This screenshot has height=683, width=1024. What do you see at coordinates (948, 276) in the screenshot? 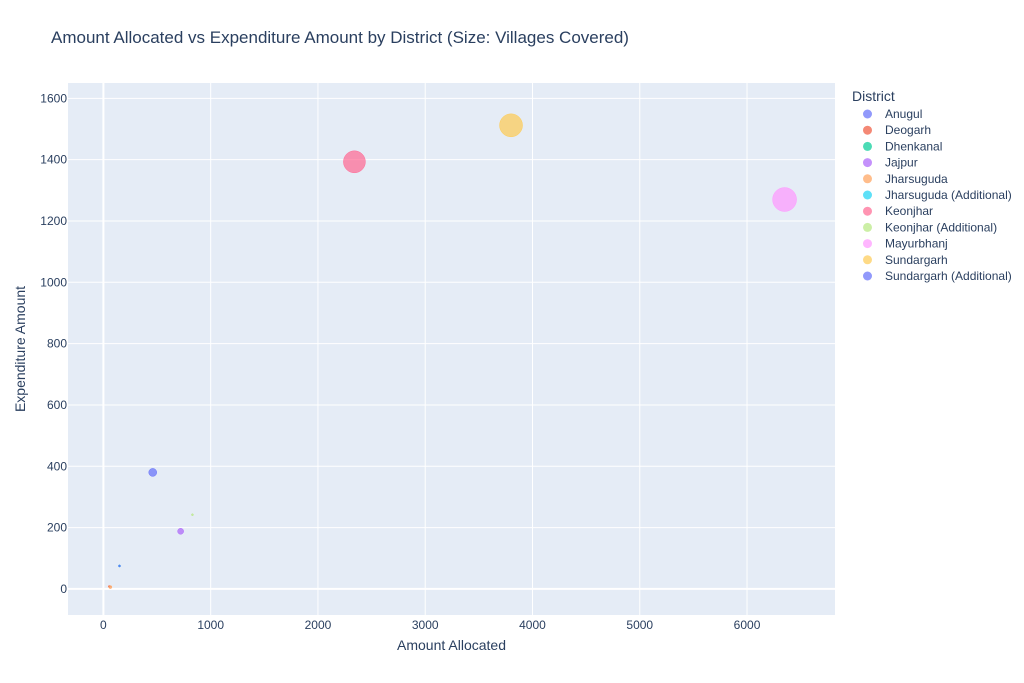
I see `legend-label: Sundargarh (Additional)` at bounding box center [948, 276].